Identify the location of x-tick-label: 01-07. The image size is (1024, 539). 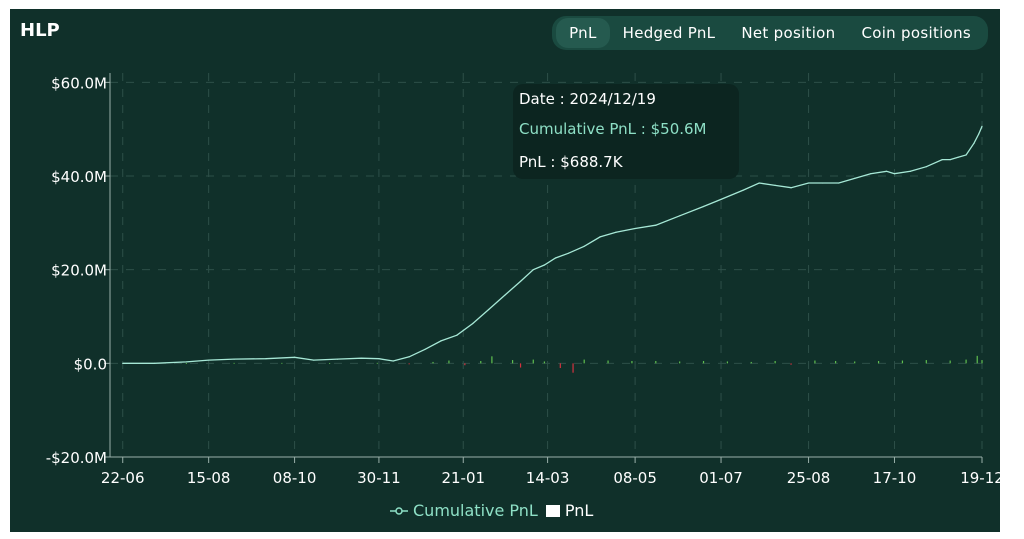
(721, 478).